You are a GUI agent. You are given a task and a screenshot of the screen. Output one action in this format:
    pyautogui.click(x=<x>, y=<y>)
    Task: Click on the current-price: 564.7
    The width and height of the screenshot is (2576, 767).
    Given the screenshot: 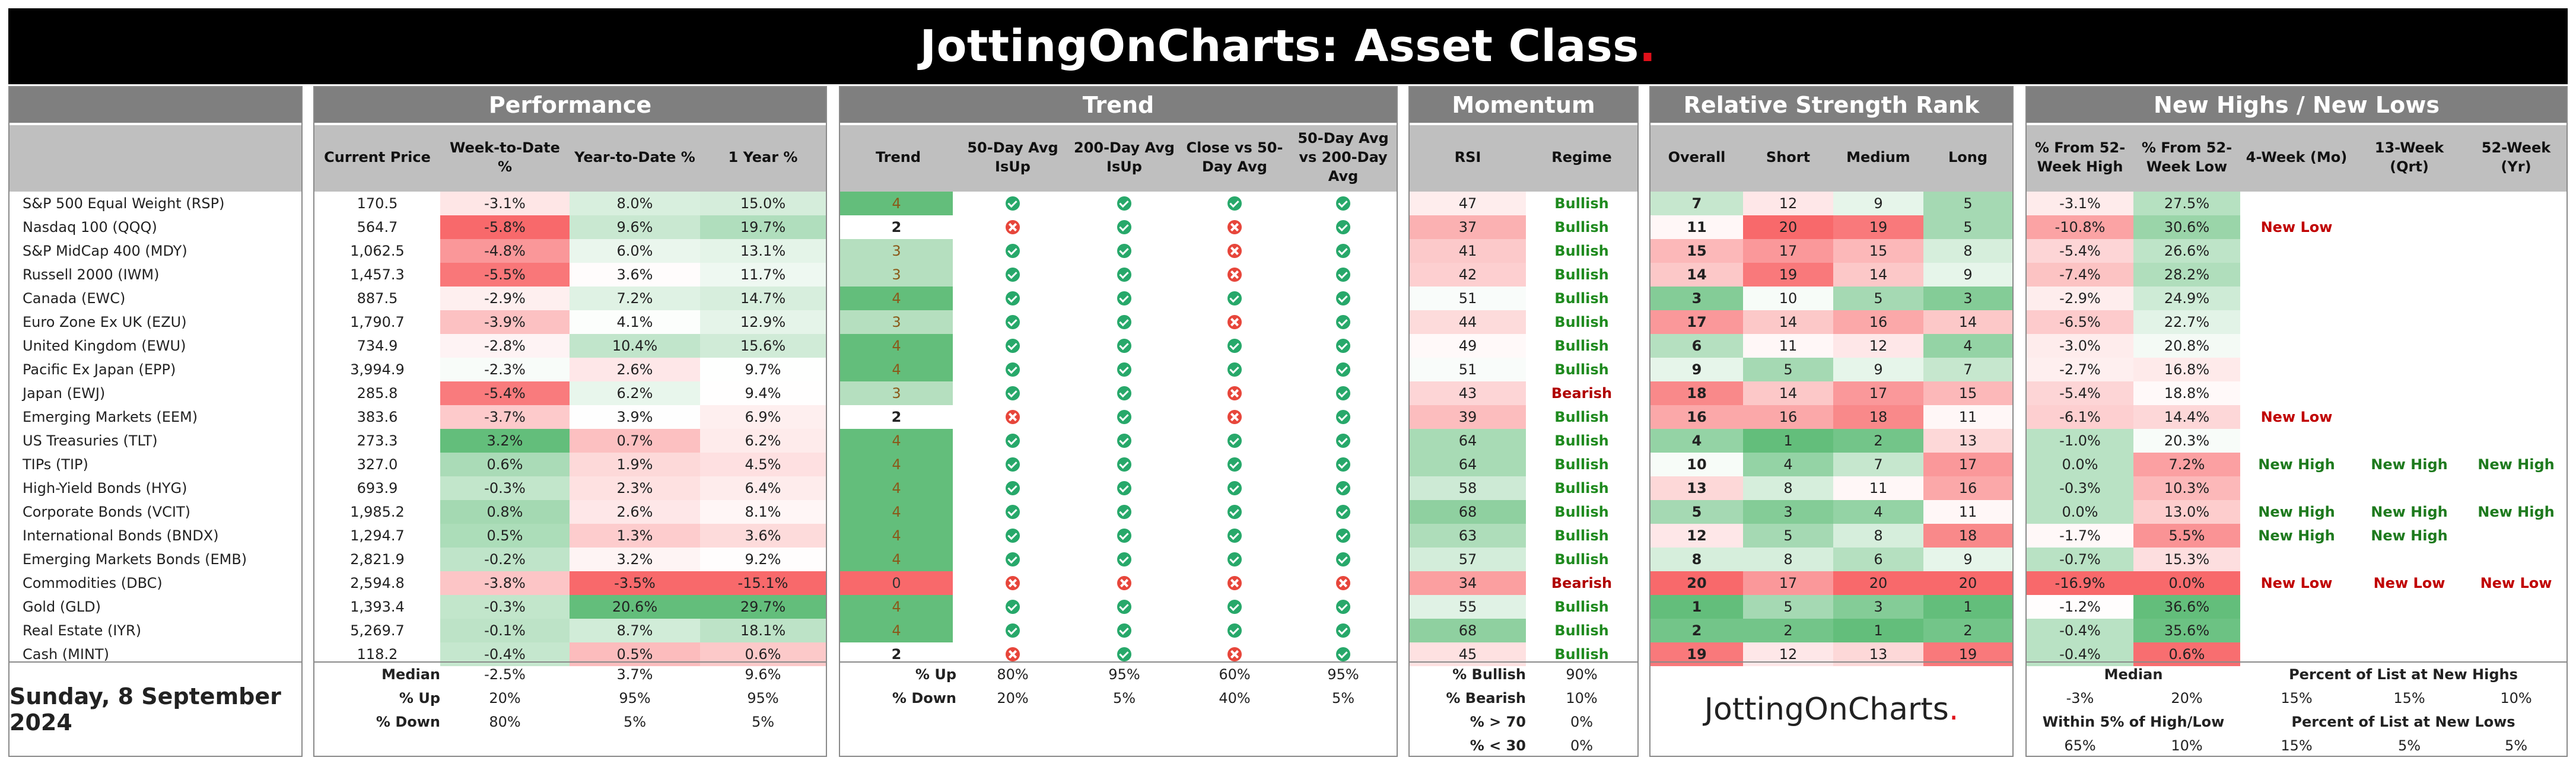 What is the action you would take?
    pyautogui.click(x=377, y=227)
    